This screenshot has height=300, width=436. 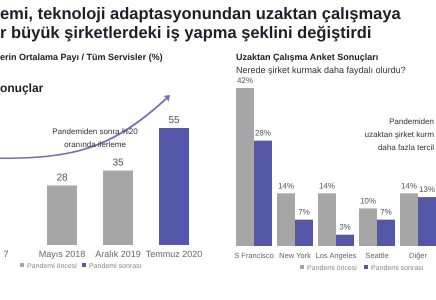 What do you see at coordinates (81, 57) in the screenshot?
I see `chart-title: erin Ortalama Payı / Tüm Servisler (%)` at bounding box center [81, 57].